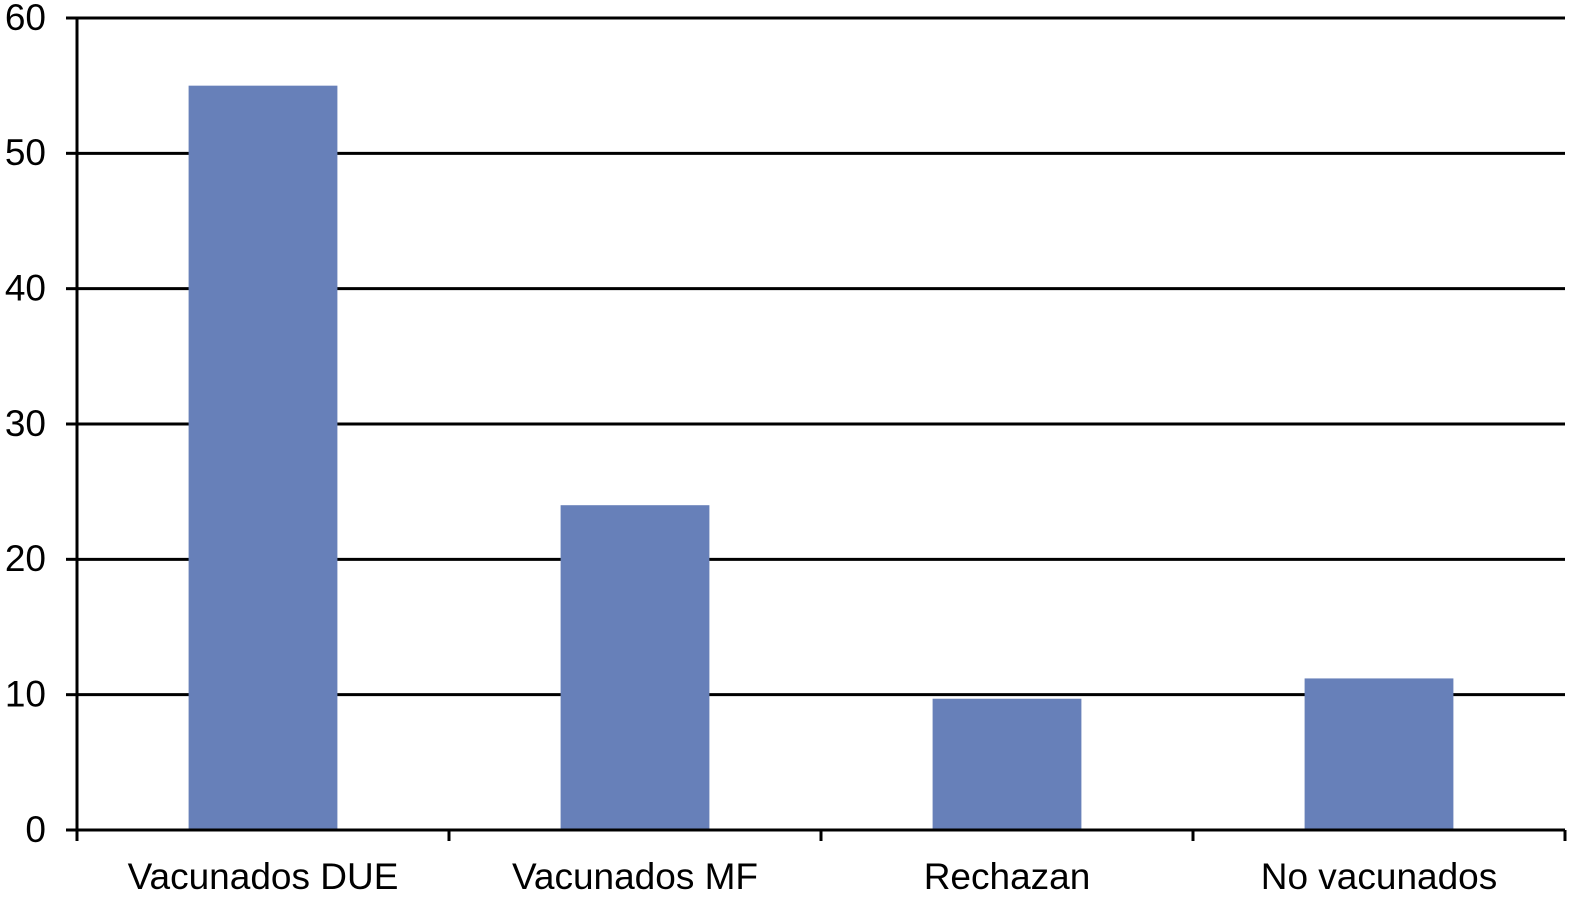 This screenshot has height=911, width=1585. Describe the element at coordinates (35, 829) in the screenshot. I see `y-tick-label: 0` at that location.